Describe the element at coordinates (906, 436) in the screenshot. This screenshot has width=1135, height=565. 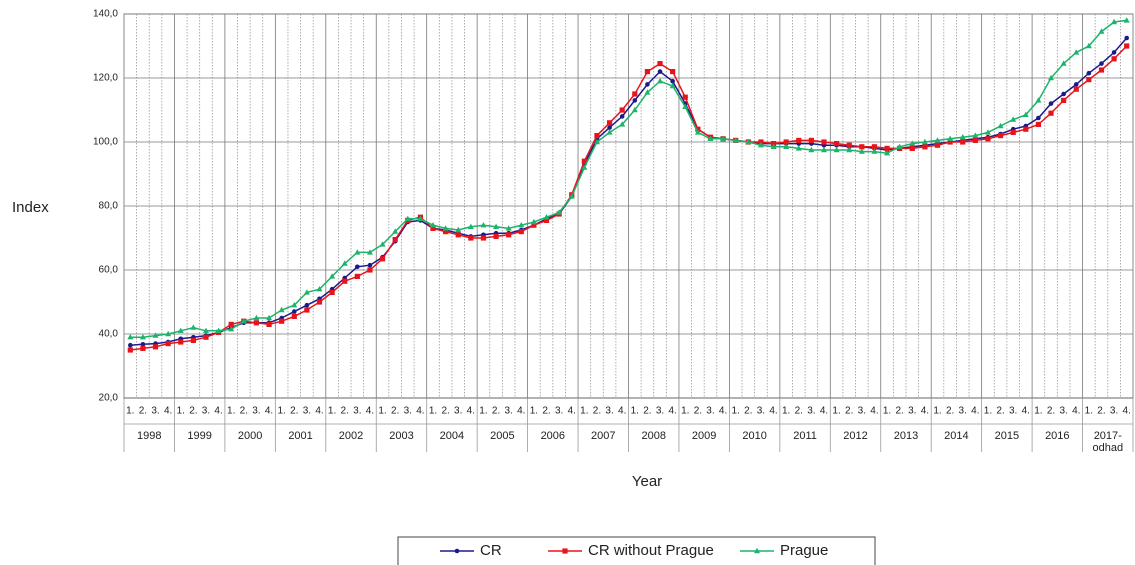
I see `x-group-label: 2013` at that location.